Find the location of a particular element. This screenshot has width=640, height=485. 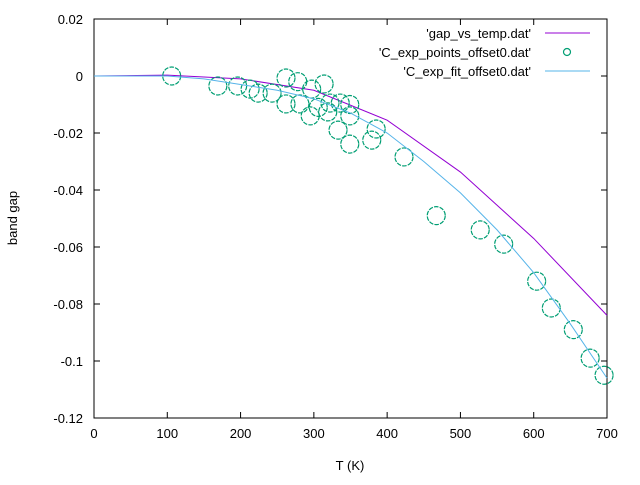

y-tick-label: -0.1 is located at coordinates (72, 361).